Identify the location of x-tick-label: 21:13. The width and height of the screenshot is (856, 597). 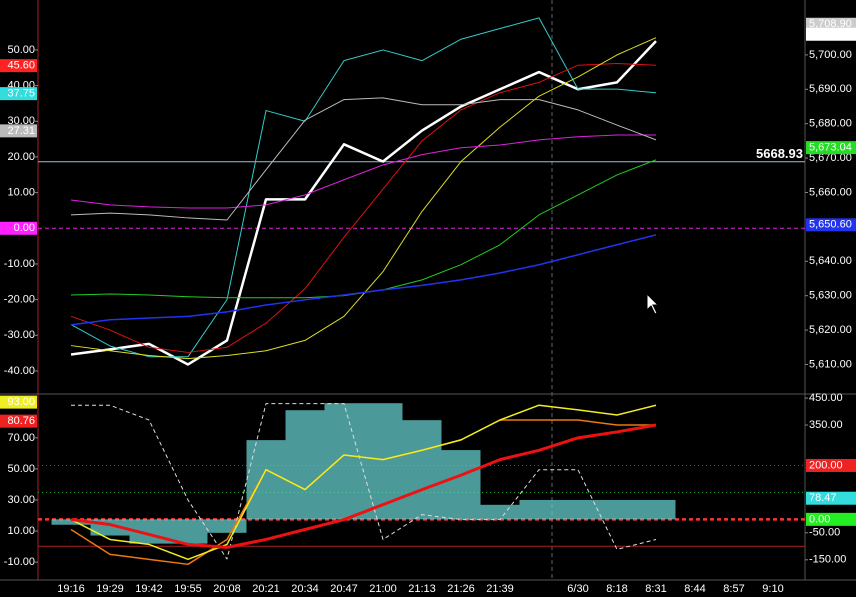
(422, 589).